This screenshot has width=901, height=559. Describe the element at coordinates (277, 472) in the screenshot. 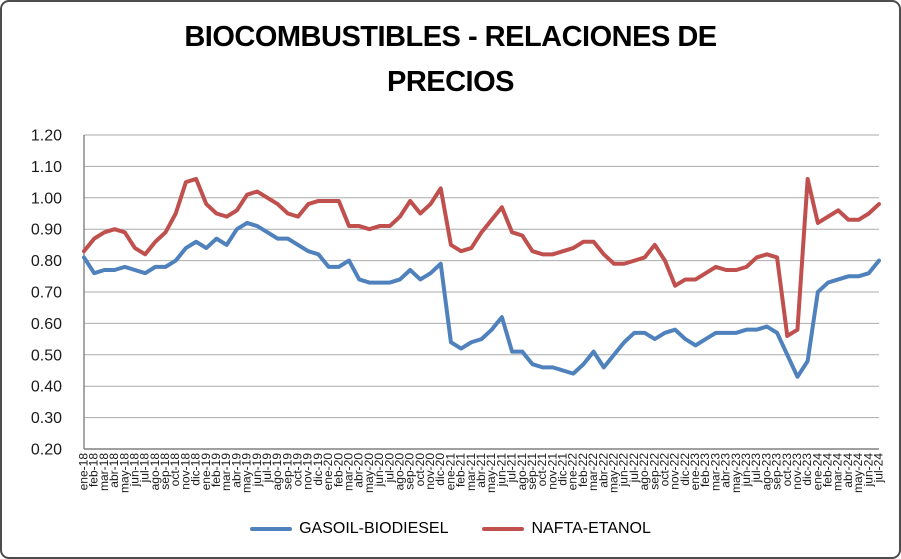

I see `x-tick-label: ago-19` at that location.